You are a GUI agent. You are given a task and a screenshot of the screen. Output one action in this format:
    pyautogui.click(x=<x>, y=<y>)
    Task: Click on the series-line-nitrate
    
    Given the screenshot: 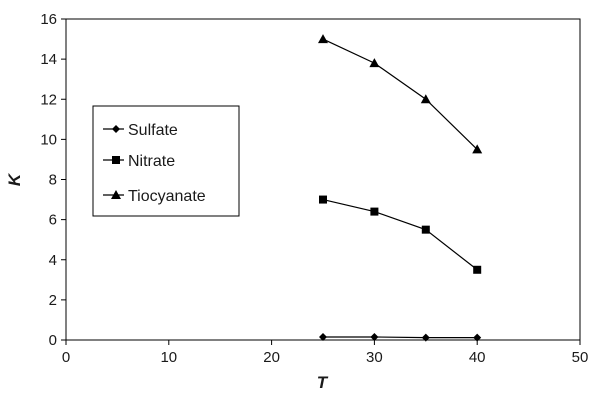 What is the action you would take?
    pyautogui.click(x=400, y=234)
    